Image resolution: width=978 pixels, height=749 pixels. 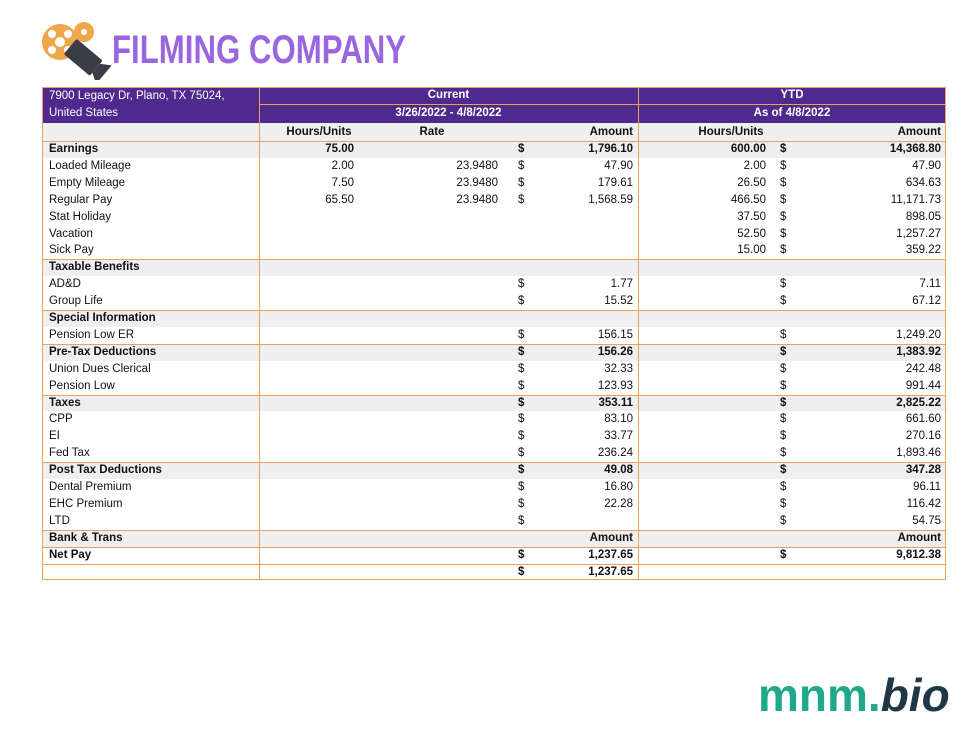 What do you see at coordinates (926, 165) in the screenshot?
I see `cell: 47.90` at bounding box center [926, 165].